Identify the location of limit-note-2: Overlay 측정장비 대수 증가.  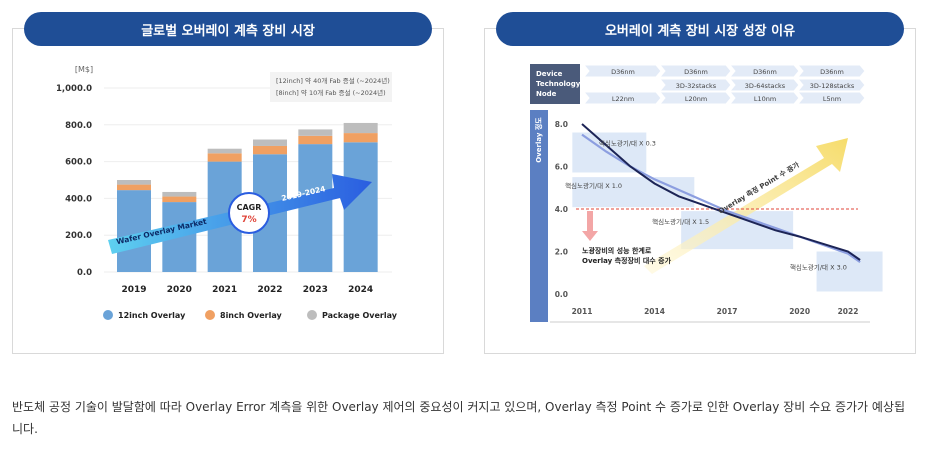
(627, 260).